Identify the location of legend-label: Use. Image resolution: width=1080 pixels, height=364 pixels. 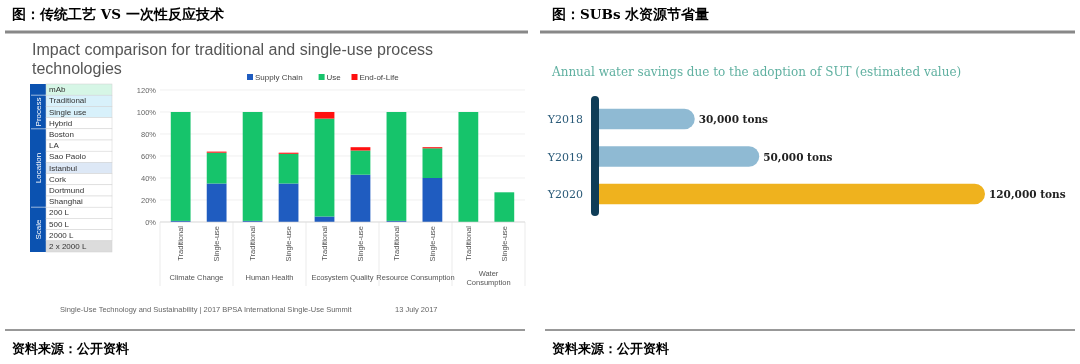
(334, 77).